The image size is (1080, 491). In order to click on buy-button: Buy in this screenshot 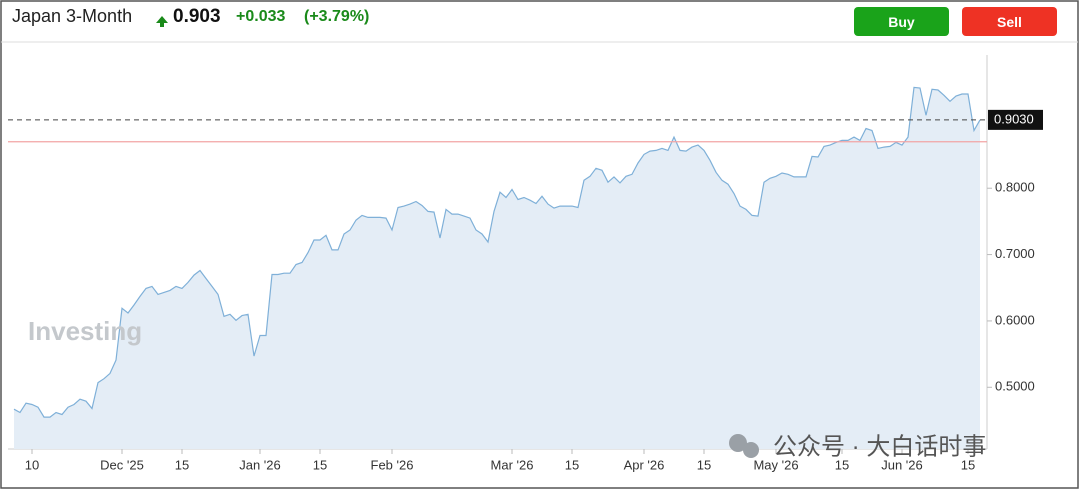, I will do `click(901, 21)`.